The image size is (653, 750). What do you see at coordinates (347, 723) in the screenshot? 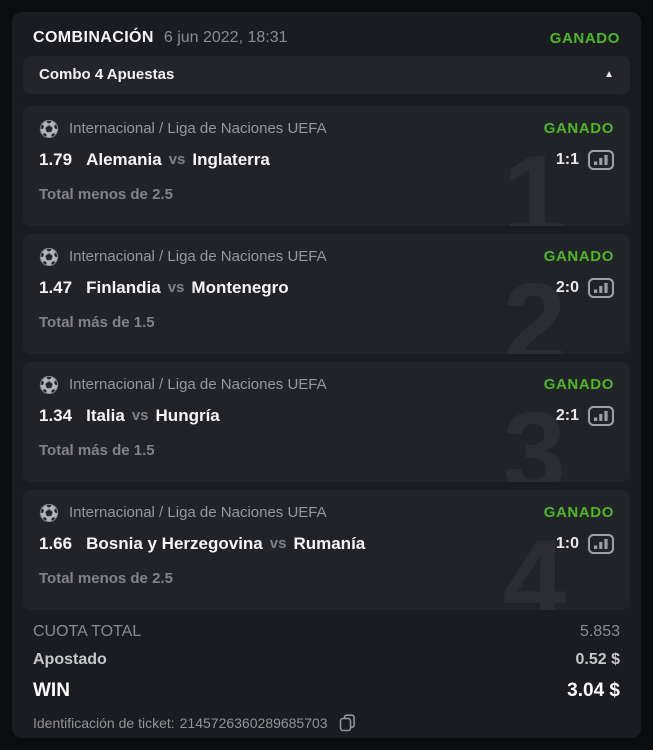
I see `copy-icon` at bounding box center [347, 723].